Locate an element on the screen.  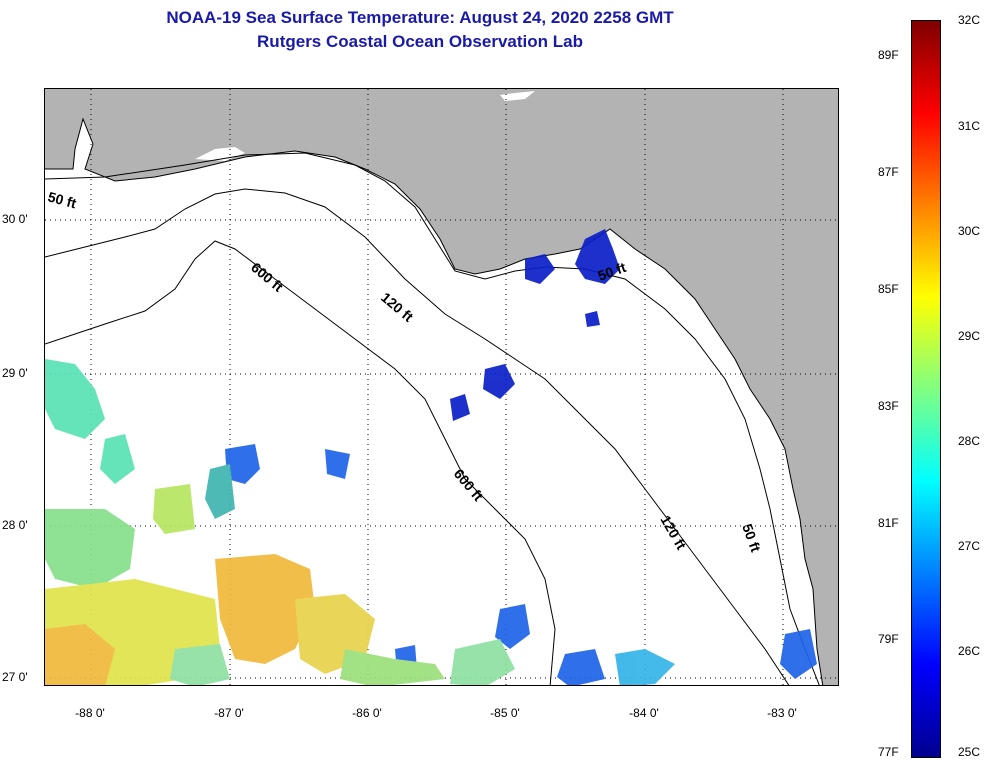
lon-tick-label: -86 0' is located at coordinates (367, 713).